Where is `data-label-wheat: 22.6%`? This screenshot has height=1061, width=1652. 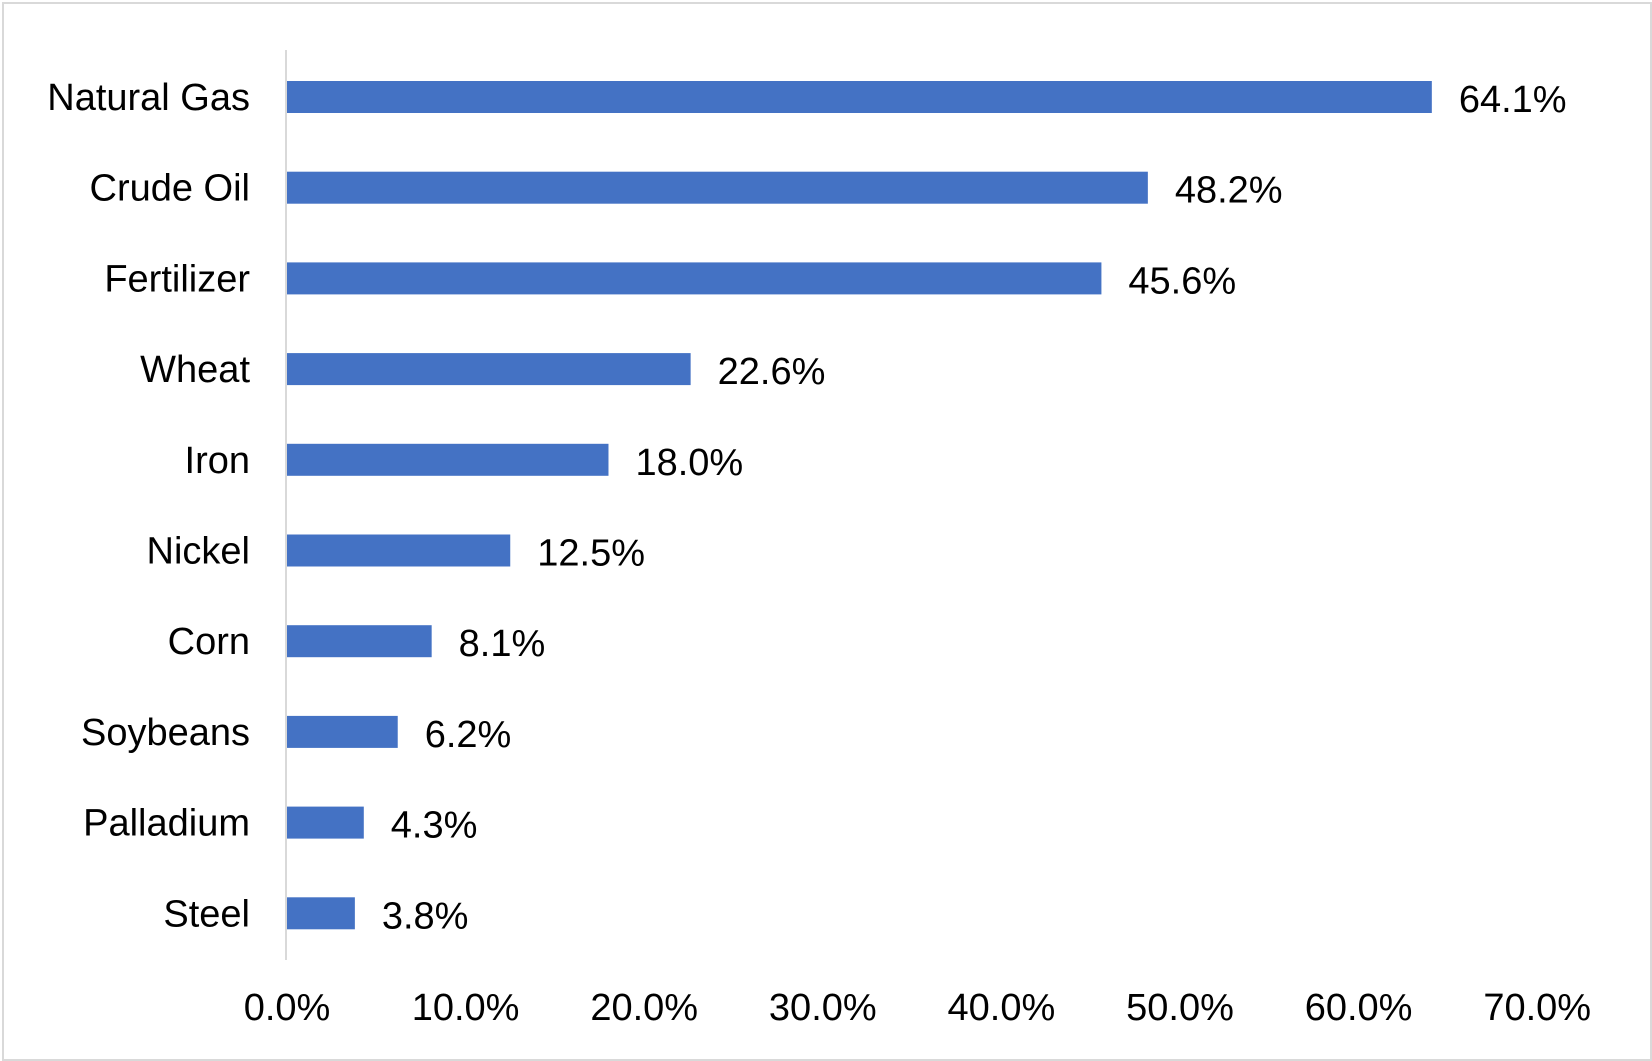
data-label-wheat: 22.6% is located at coordinates (772, 372).